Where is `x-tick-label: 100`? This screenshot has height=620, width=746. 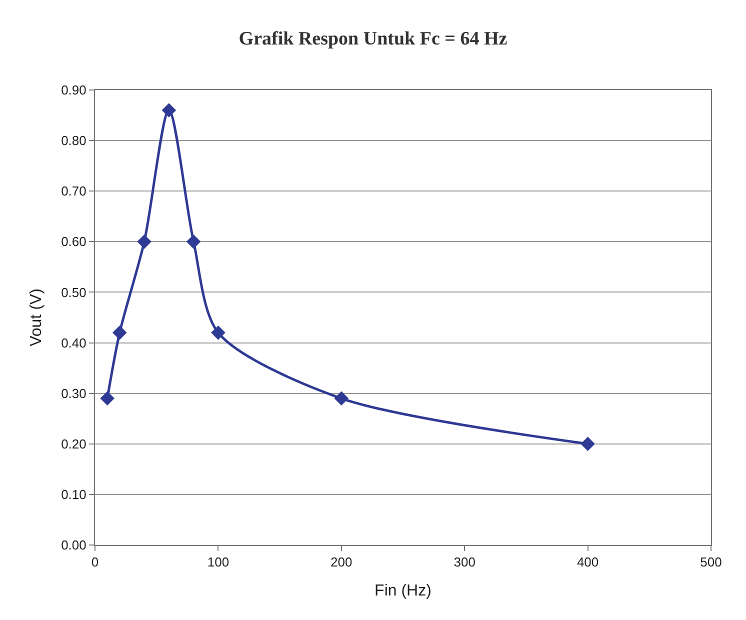
x-tick-label: 100 is located at coordinates (218, 562).